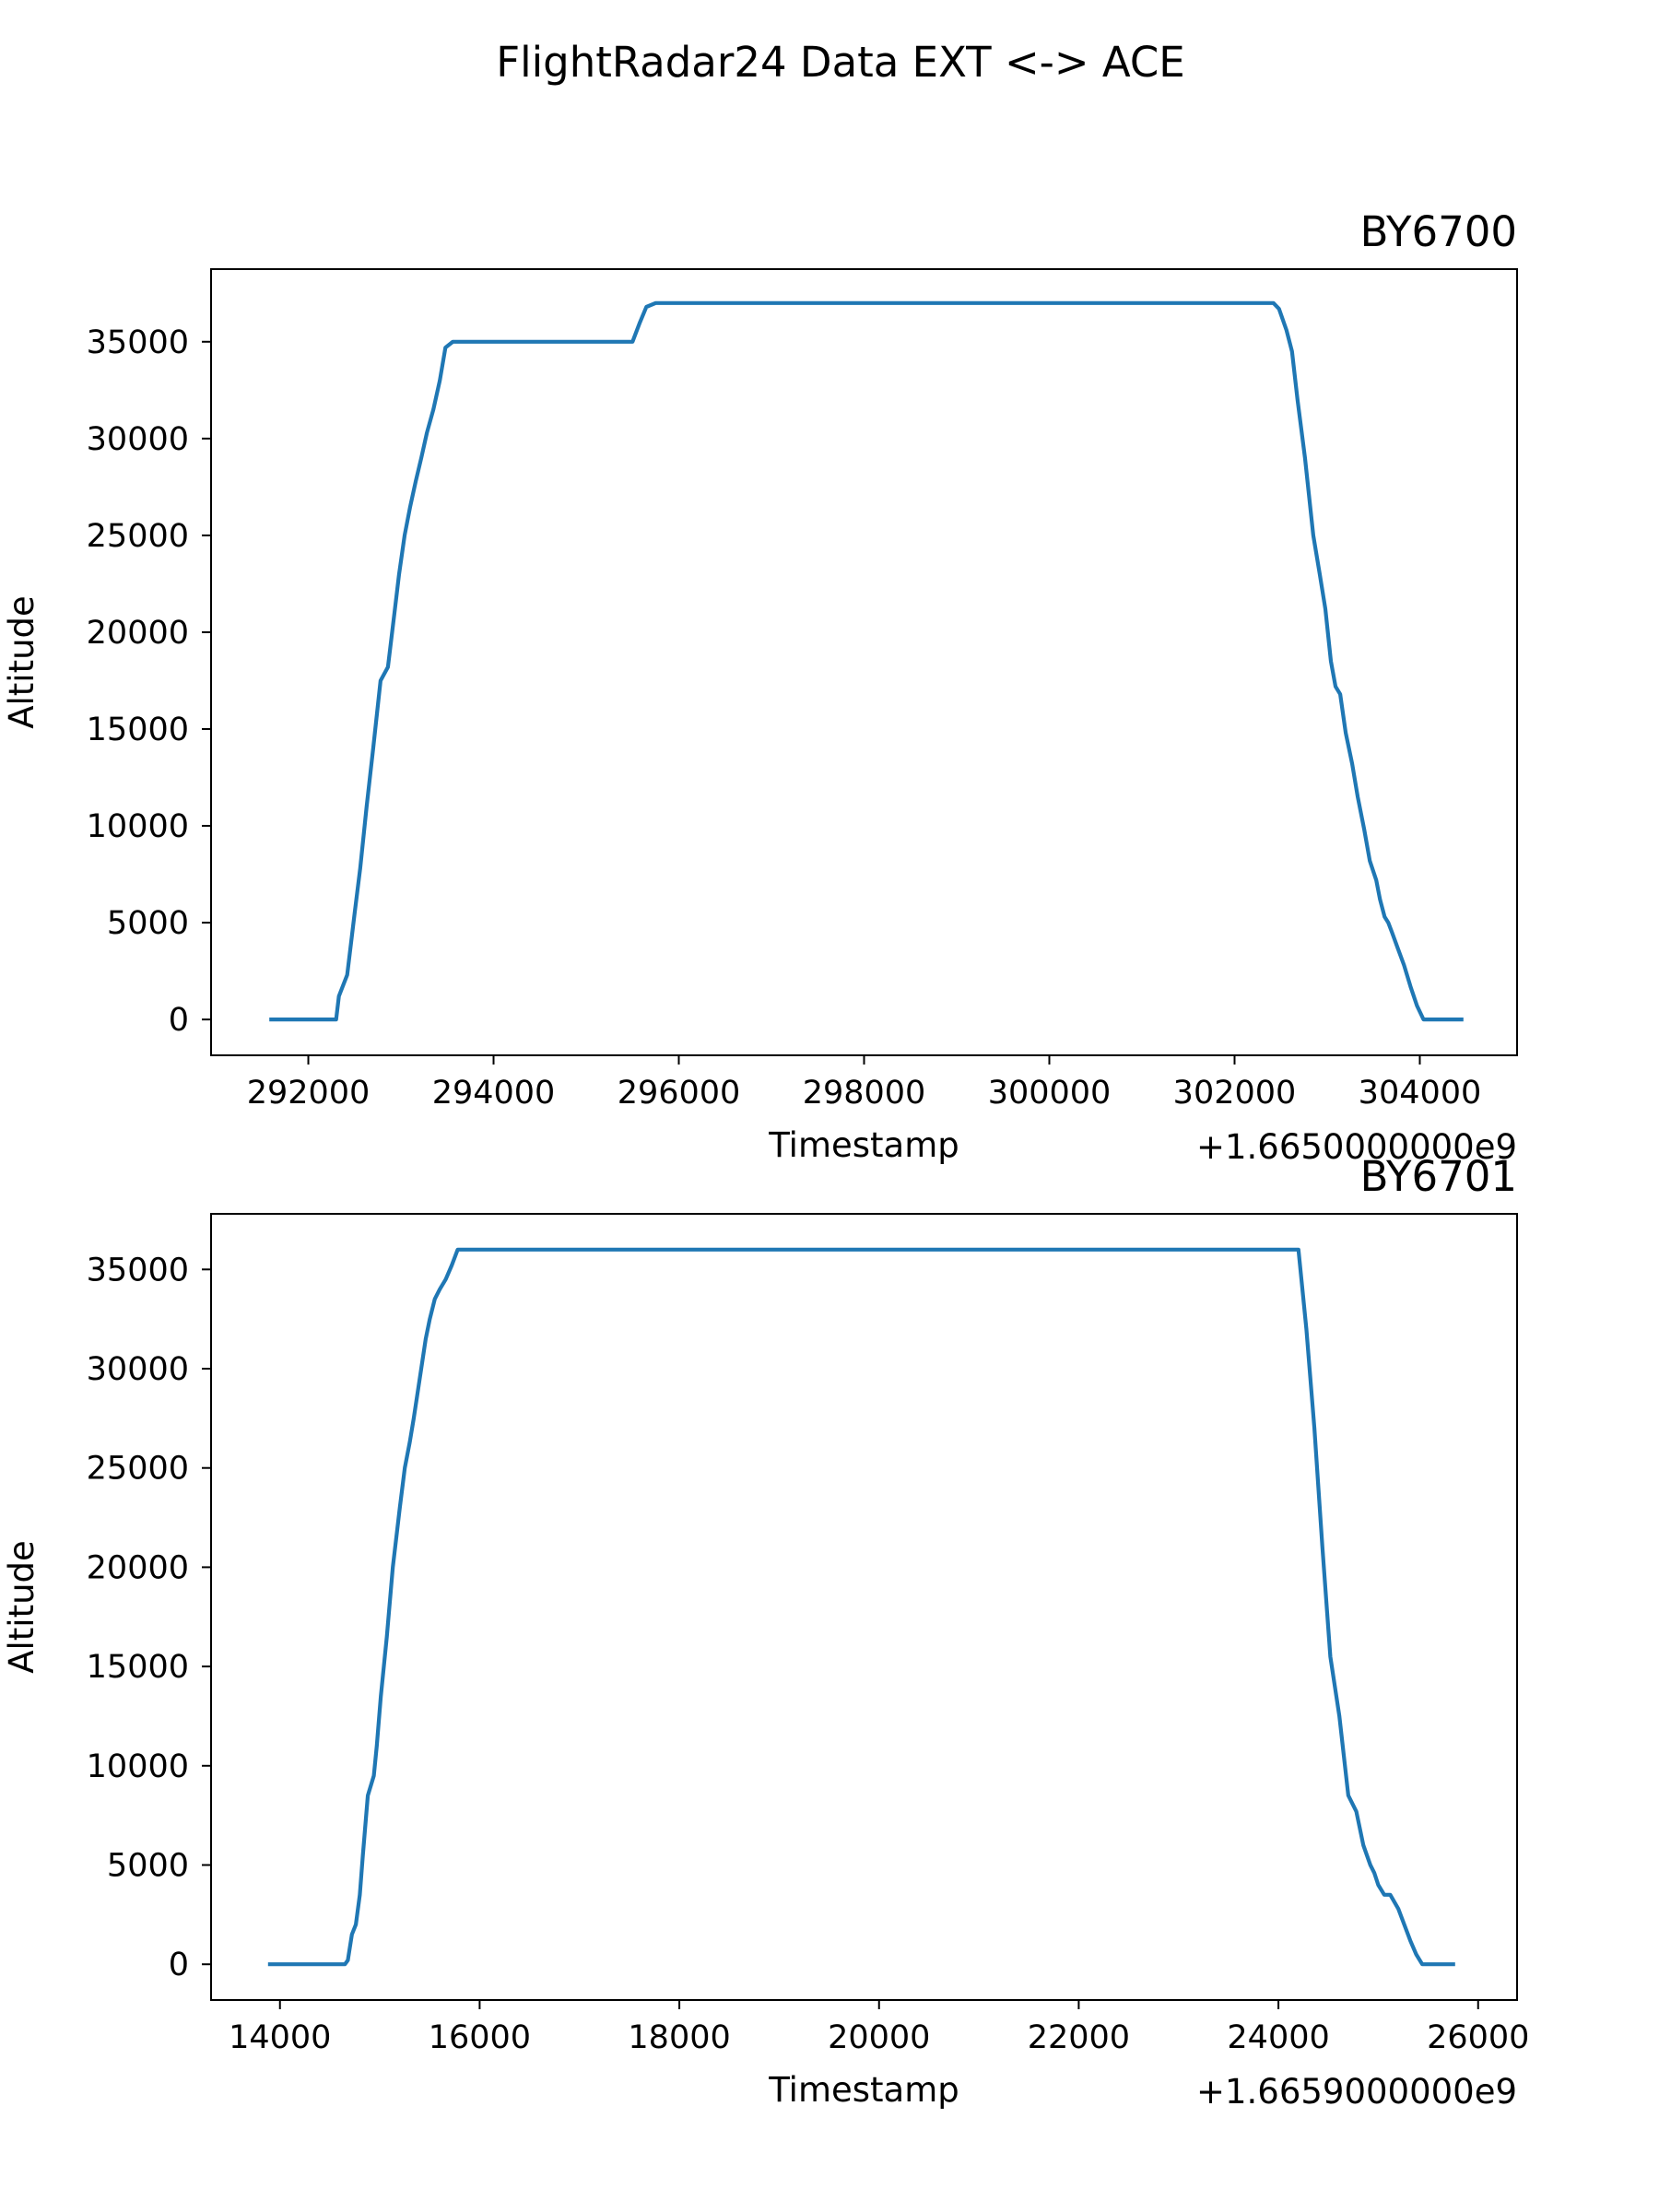  I want to click on x-tick-label: 18000, so click(679, 2037).